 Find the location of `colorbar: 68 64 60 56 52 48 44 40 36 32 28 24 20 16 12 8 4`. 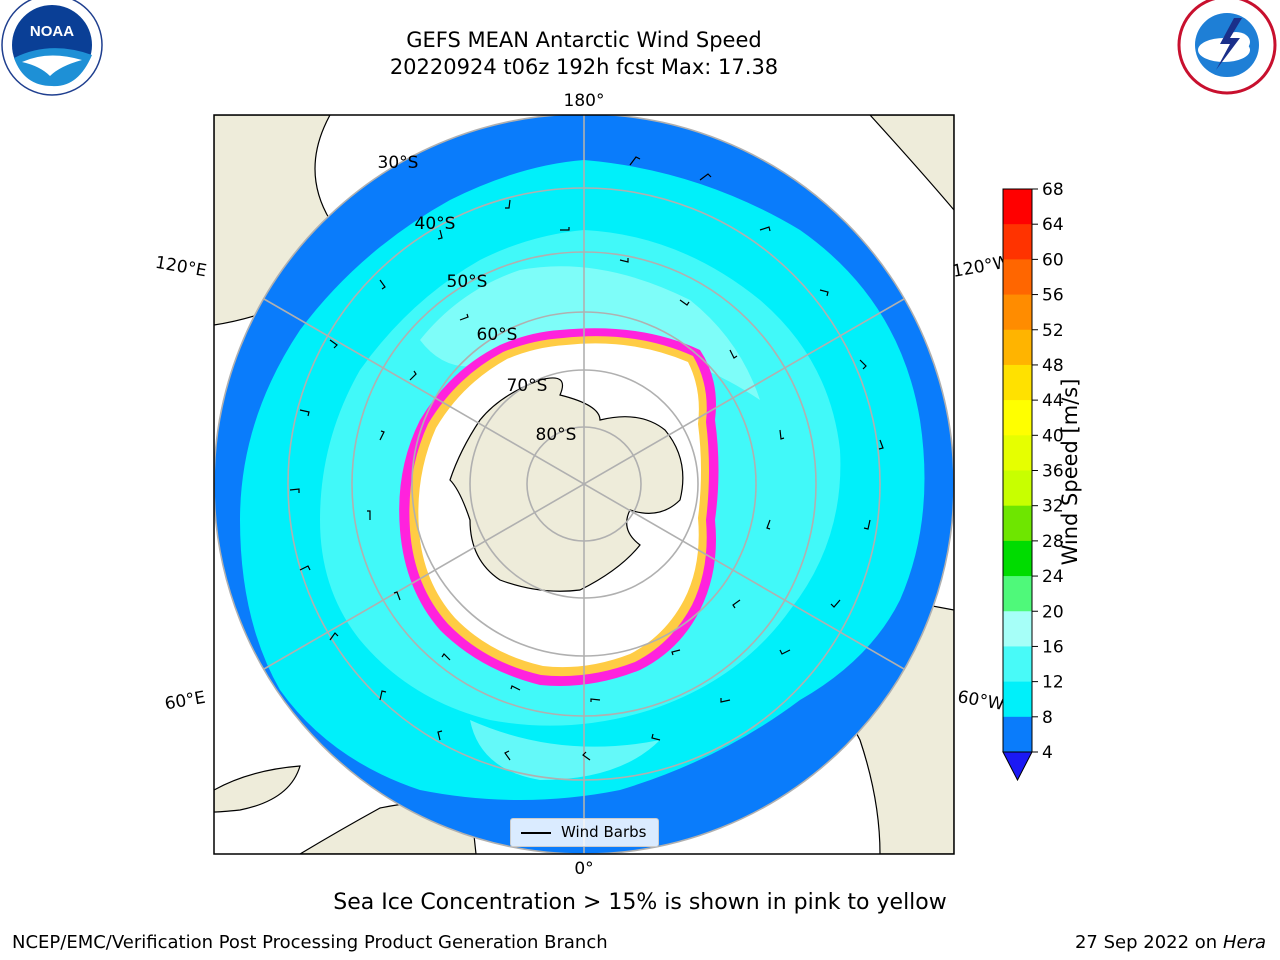

colorbar: 68 64 60 56 52 48 44 40 36 32 28 24 20 16 12 8 4 is located at coordinates (1033, 481).